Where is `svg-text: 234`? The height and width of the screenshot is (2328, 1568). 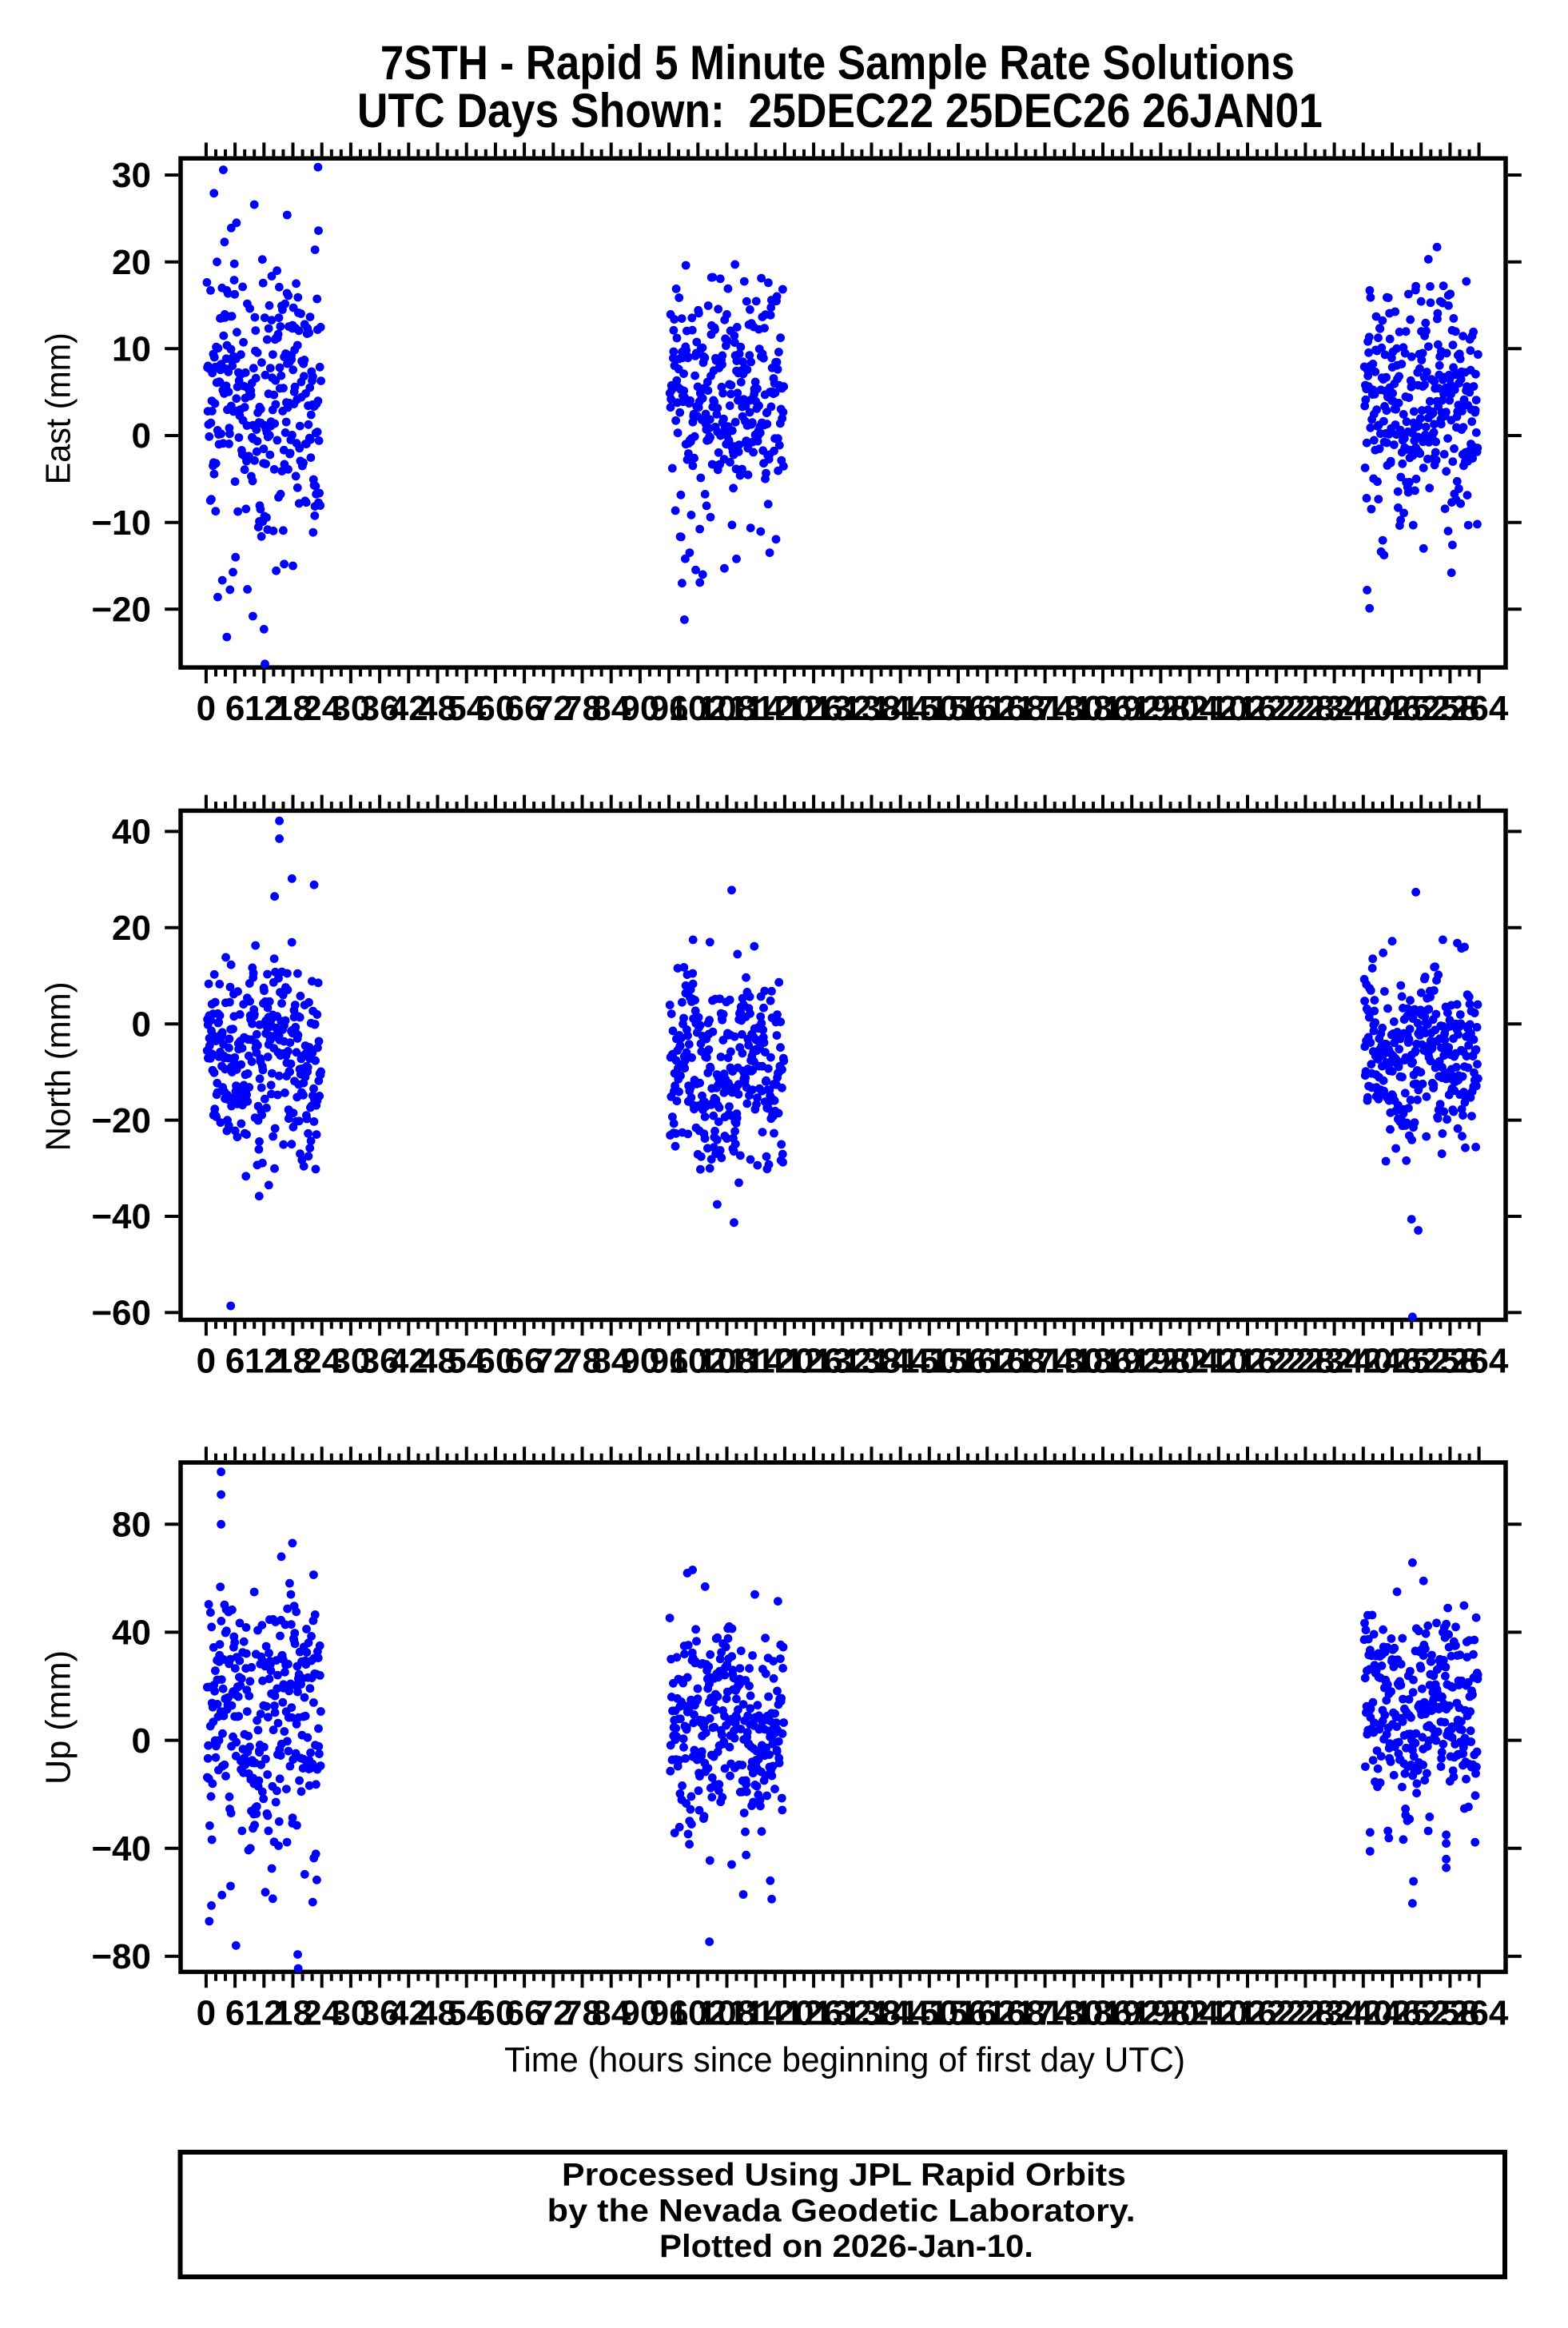 svg-text: 234 is located at coordinates (1334, 708).